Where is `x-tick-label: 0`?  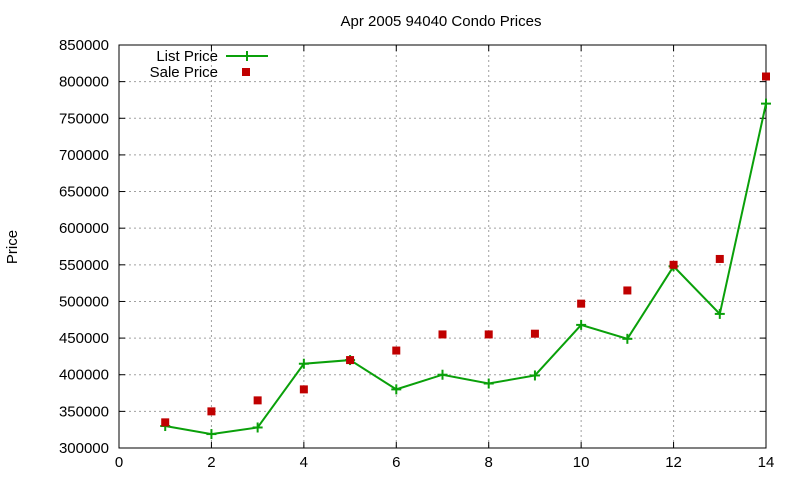 x-tick-label: 0 is located at coordinates (119, 462).